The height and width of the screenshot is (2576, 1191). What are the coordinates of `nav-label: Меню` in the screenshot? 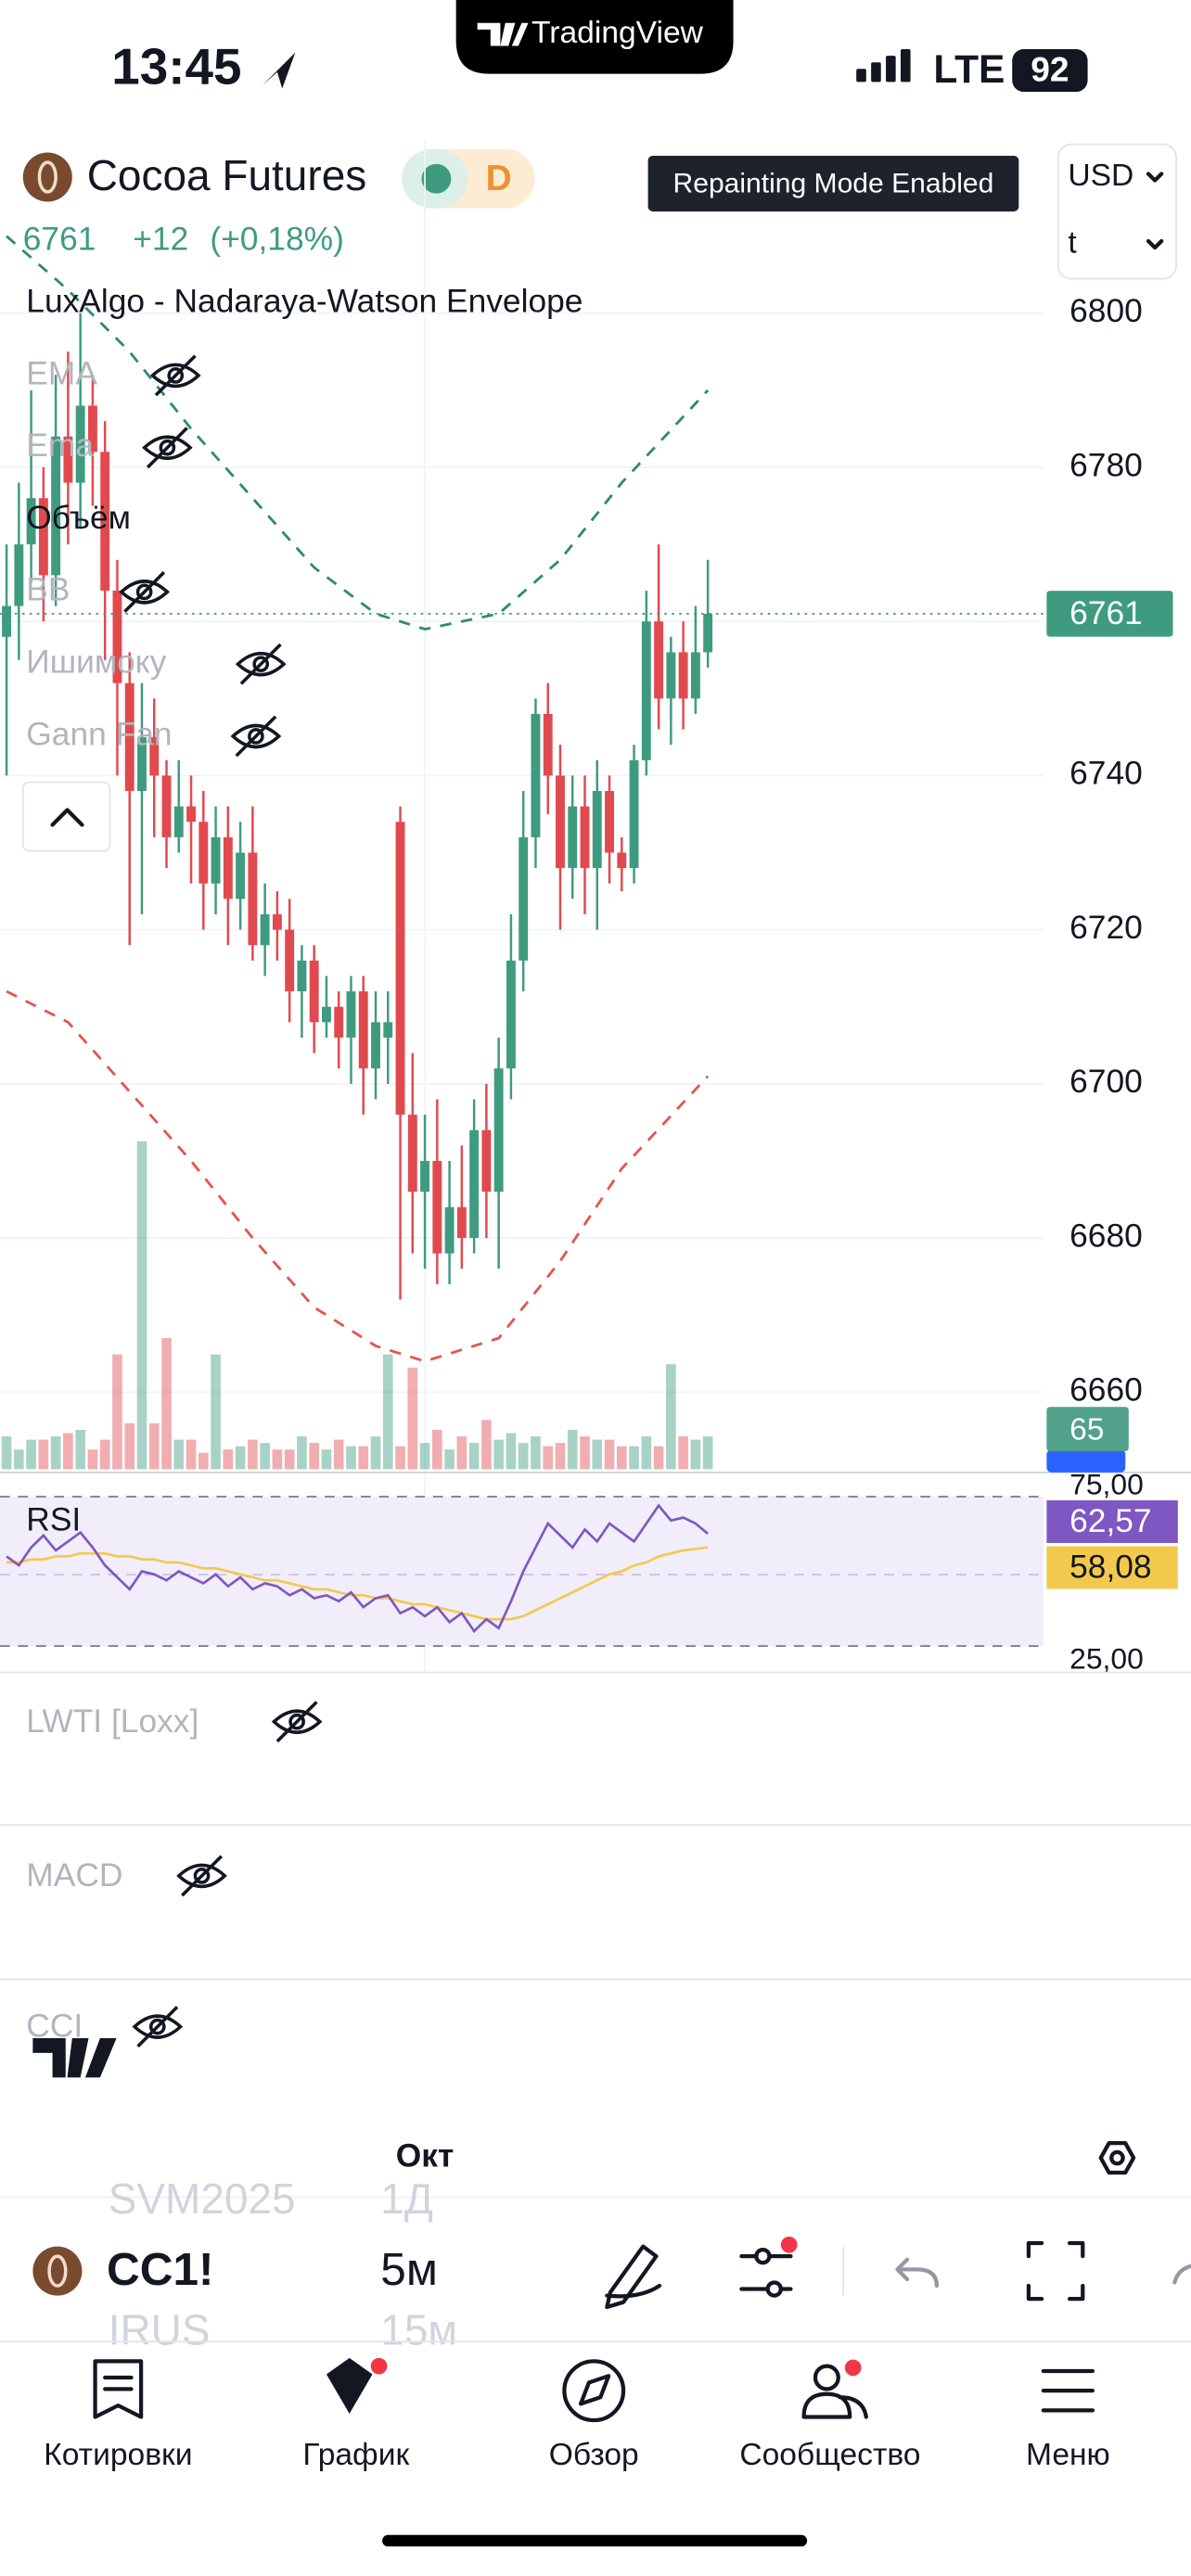 It's located at (1068, 2455).